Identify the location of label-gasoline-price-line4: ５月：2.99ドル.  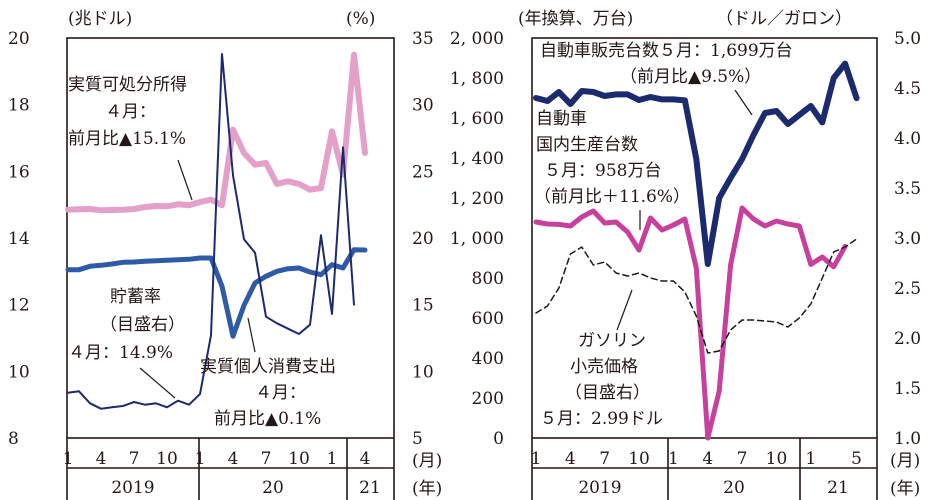
(601, 419).